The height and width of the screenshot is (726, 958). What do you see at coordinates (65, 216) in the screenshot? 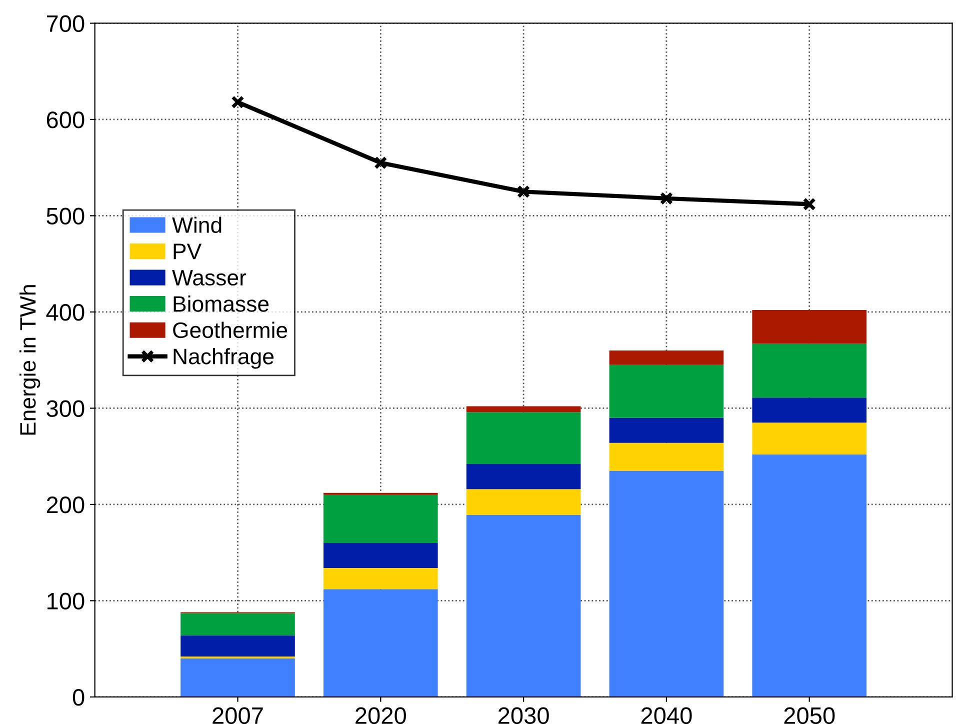
I see `y-tick-label: 500` at bounding box center [65, 216].